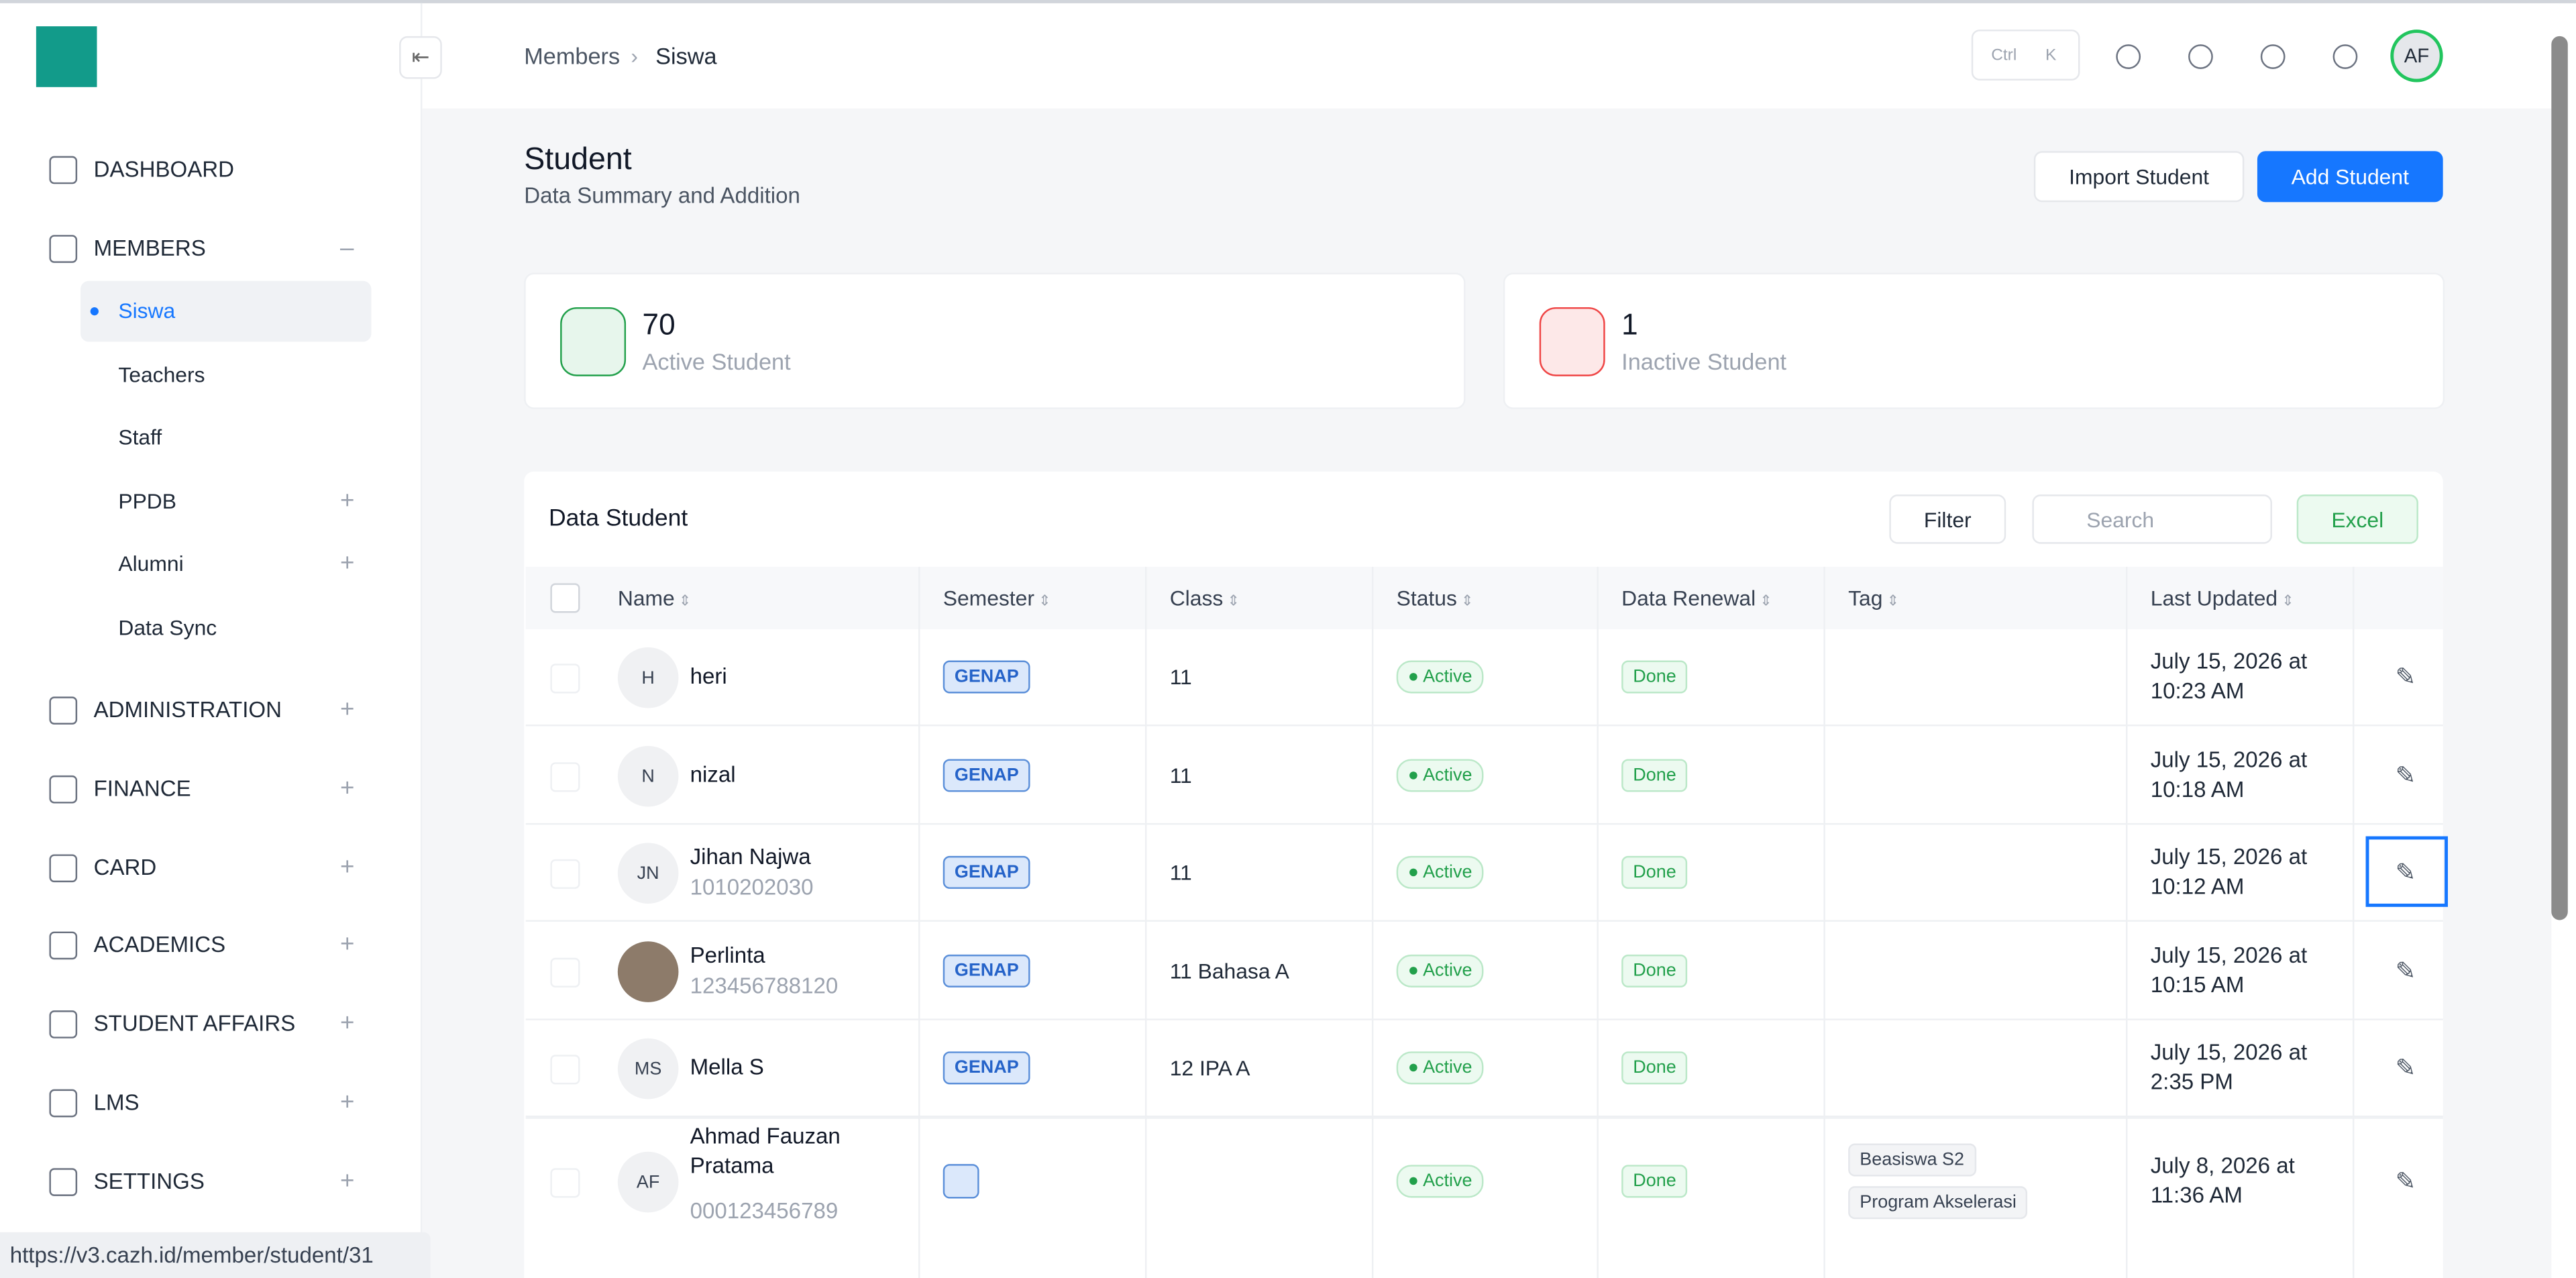 The height and width of the screenshot is (1278, 2576). I want to click on class: 11 Bahasa A, so click(1229, 970).